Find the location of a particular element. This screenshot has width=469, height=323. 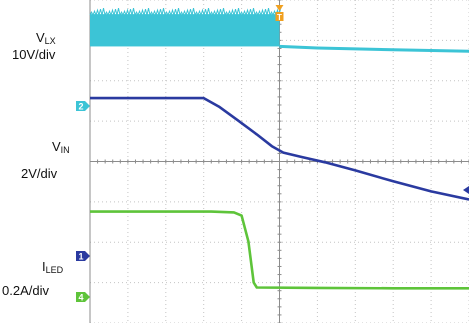

vlx-band-edge is located at coordinates (185, 13).